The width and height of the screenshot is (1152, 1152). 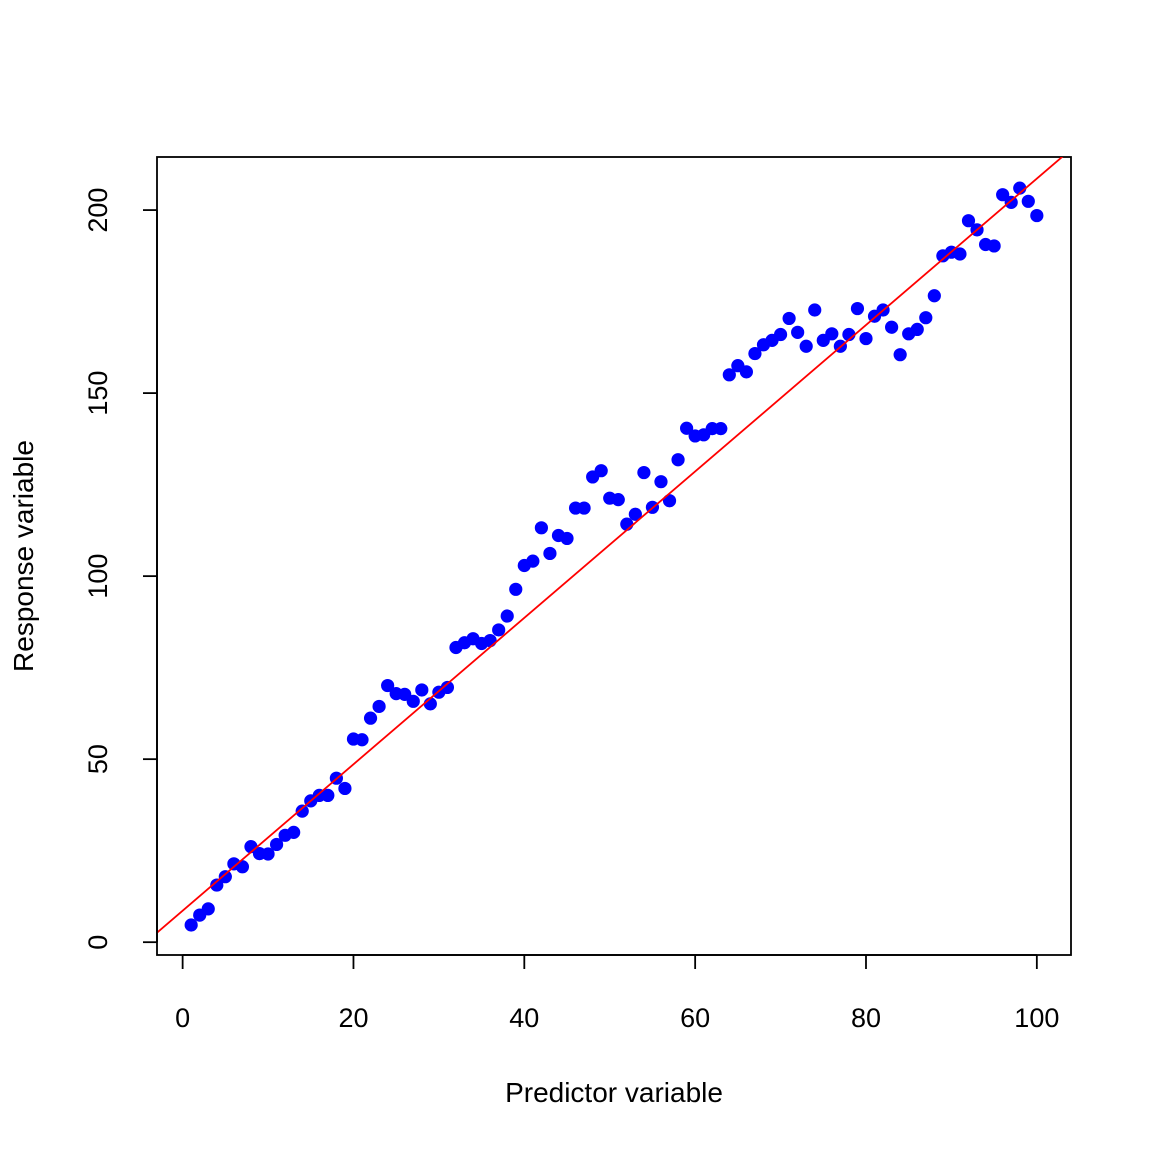 What do you see at coordinates (98, 576) in the screenshot?
I see `y-tick-label: 100` at bounding box center [98, 576].